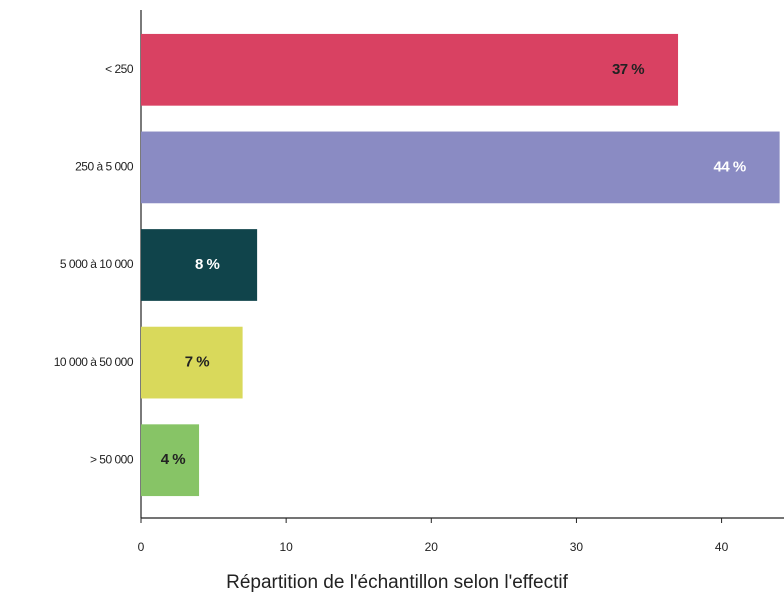 Image resolution: width=784 pixels, height=600 pixels. I want to click on y-tick-label: > 50 000, so click(112, 459).